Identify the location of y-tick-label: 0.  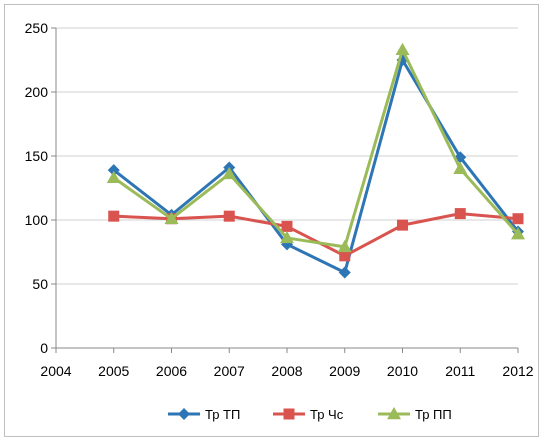
(44, 348).